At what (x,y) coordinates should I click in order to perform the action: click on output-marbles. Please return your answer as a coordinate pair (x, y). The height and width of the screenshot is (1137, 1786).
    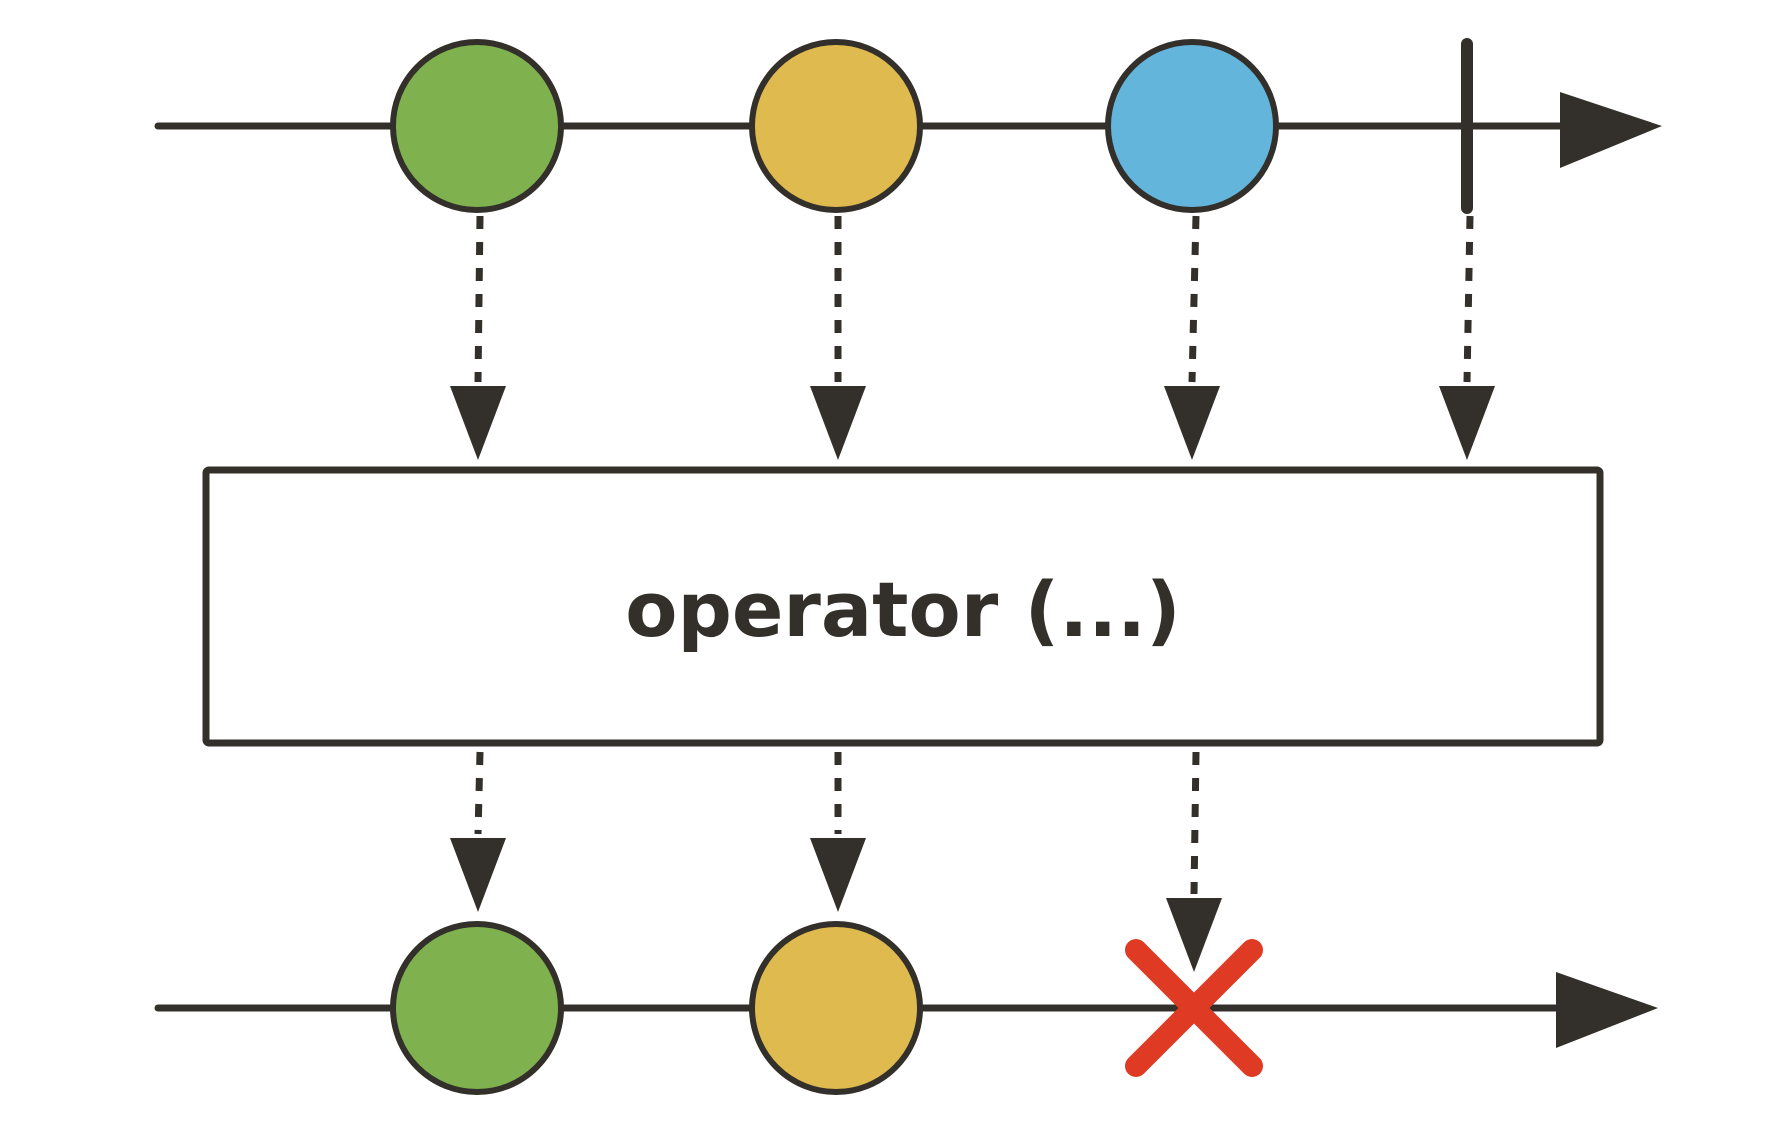
    Looking at the image, I should click on (826, 1008).